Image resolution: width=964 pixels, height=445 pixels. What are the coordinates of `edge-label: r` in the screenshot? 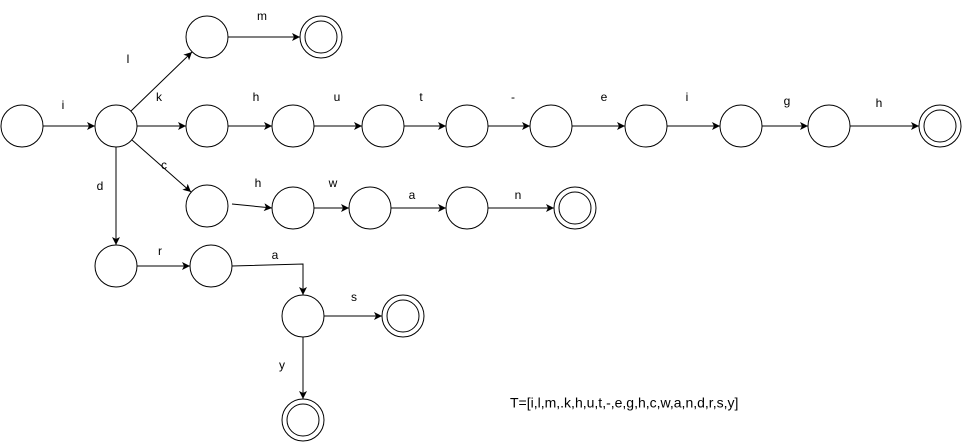 It's located at (160, 251).